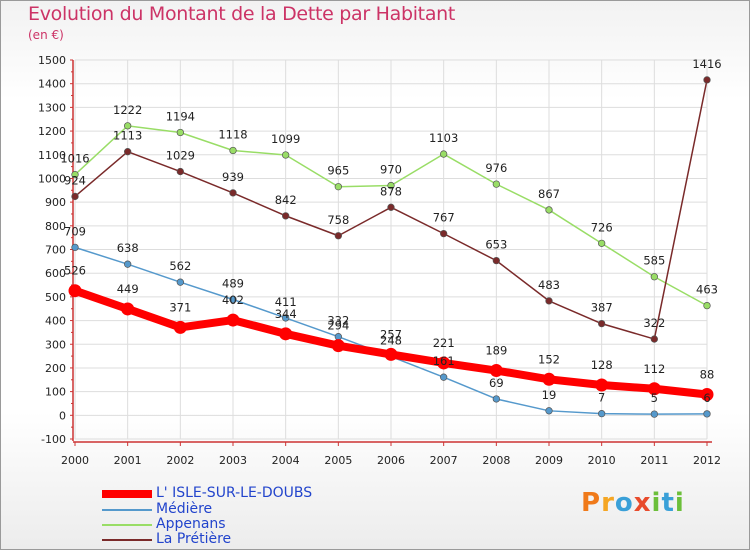  Describe the element at coordinates (52, 84) in the screenshot. I see `y-tick-label: 1400` at that location.